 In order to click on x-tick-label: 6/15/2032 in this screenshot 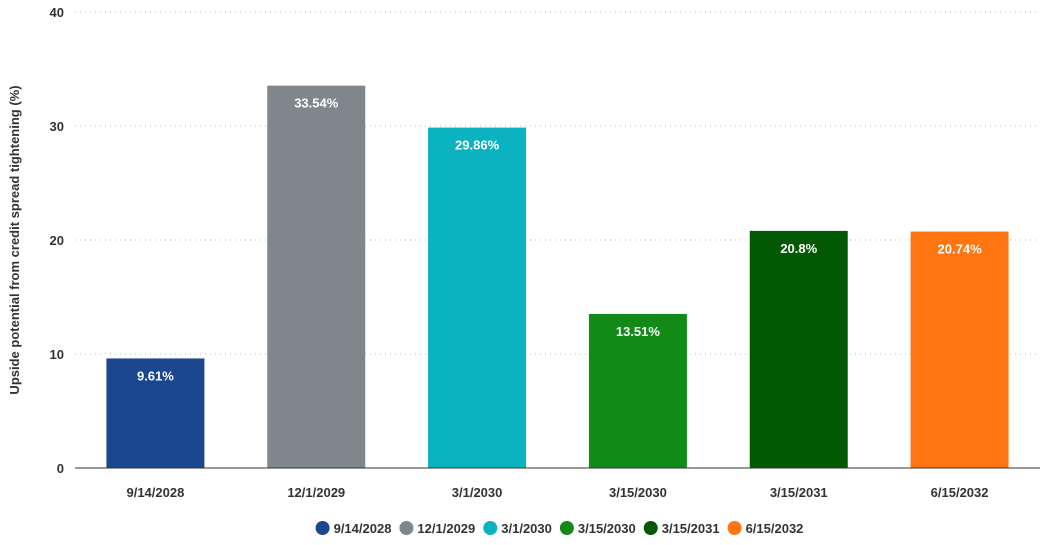, I will do `click(960, 492)`.